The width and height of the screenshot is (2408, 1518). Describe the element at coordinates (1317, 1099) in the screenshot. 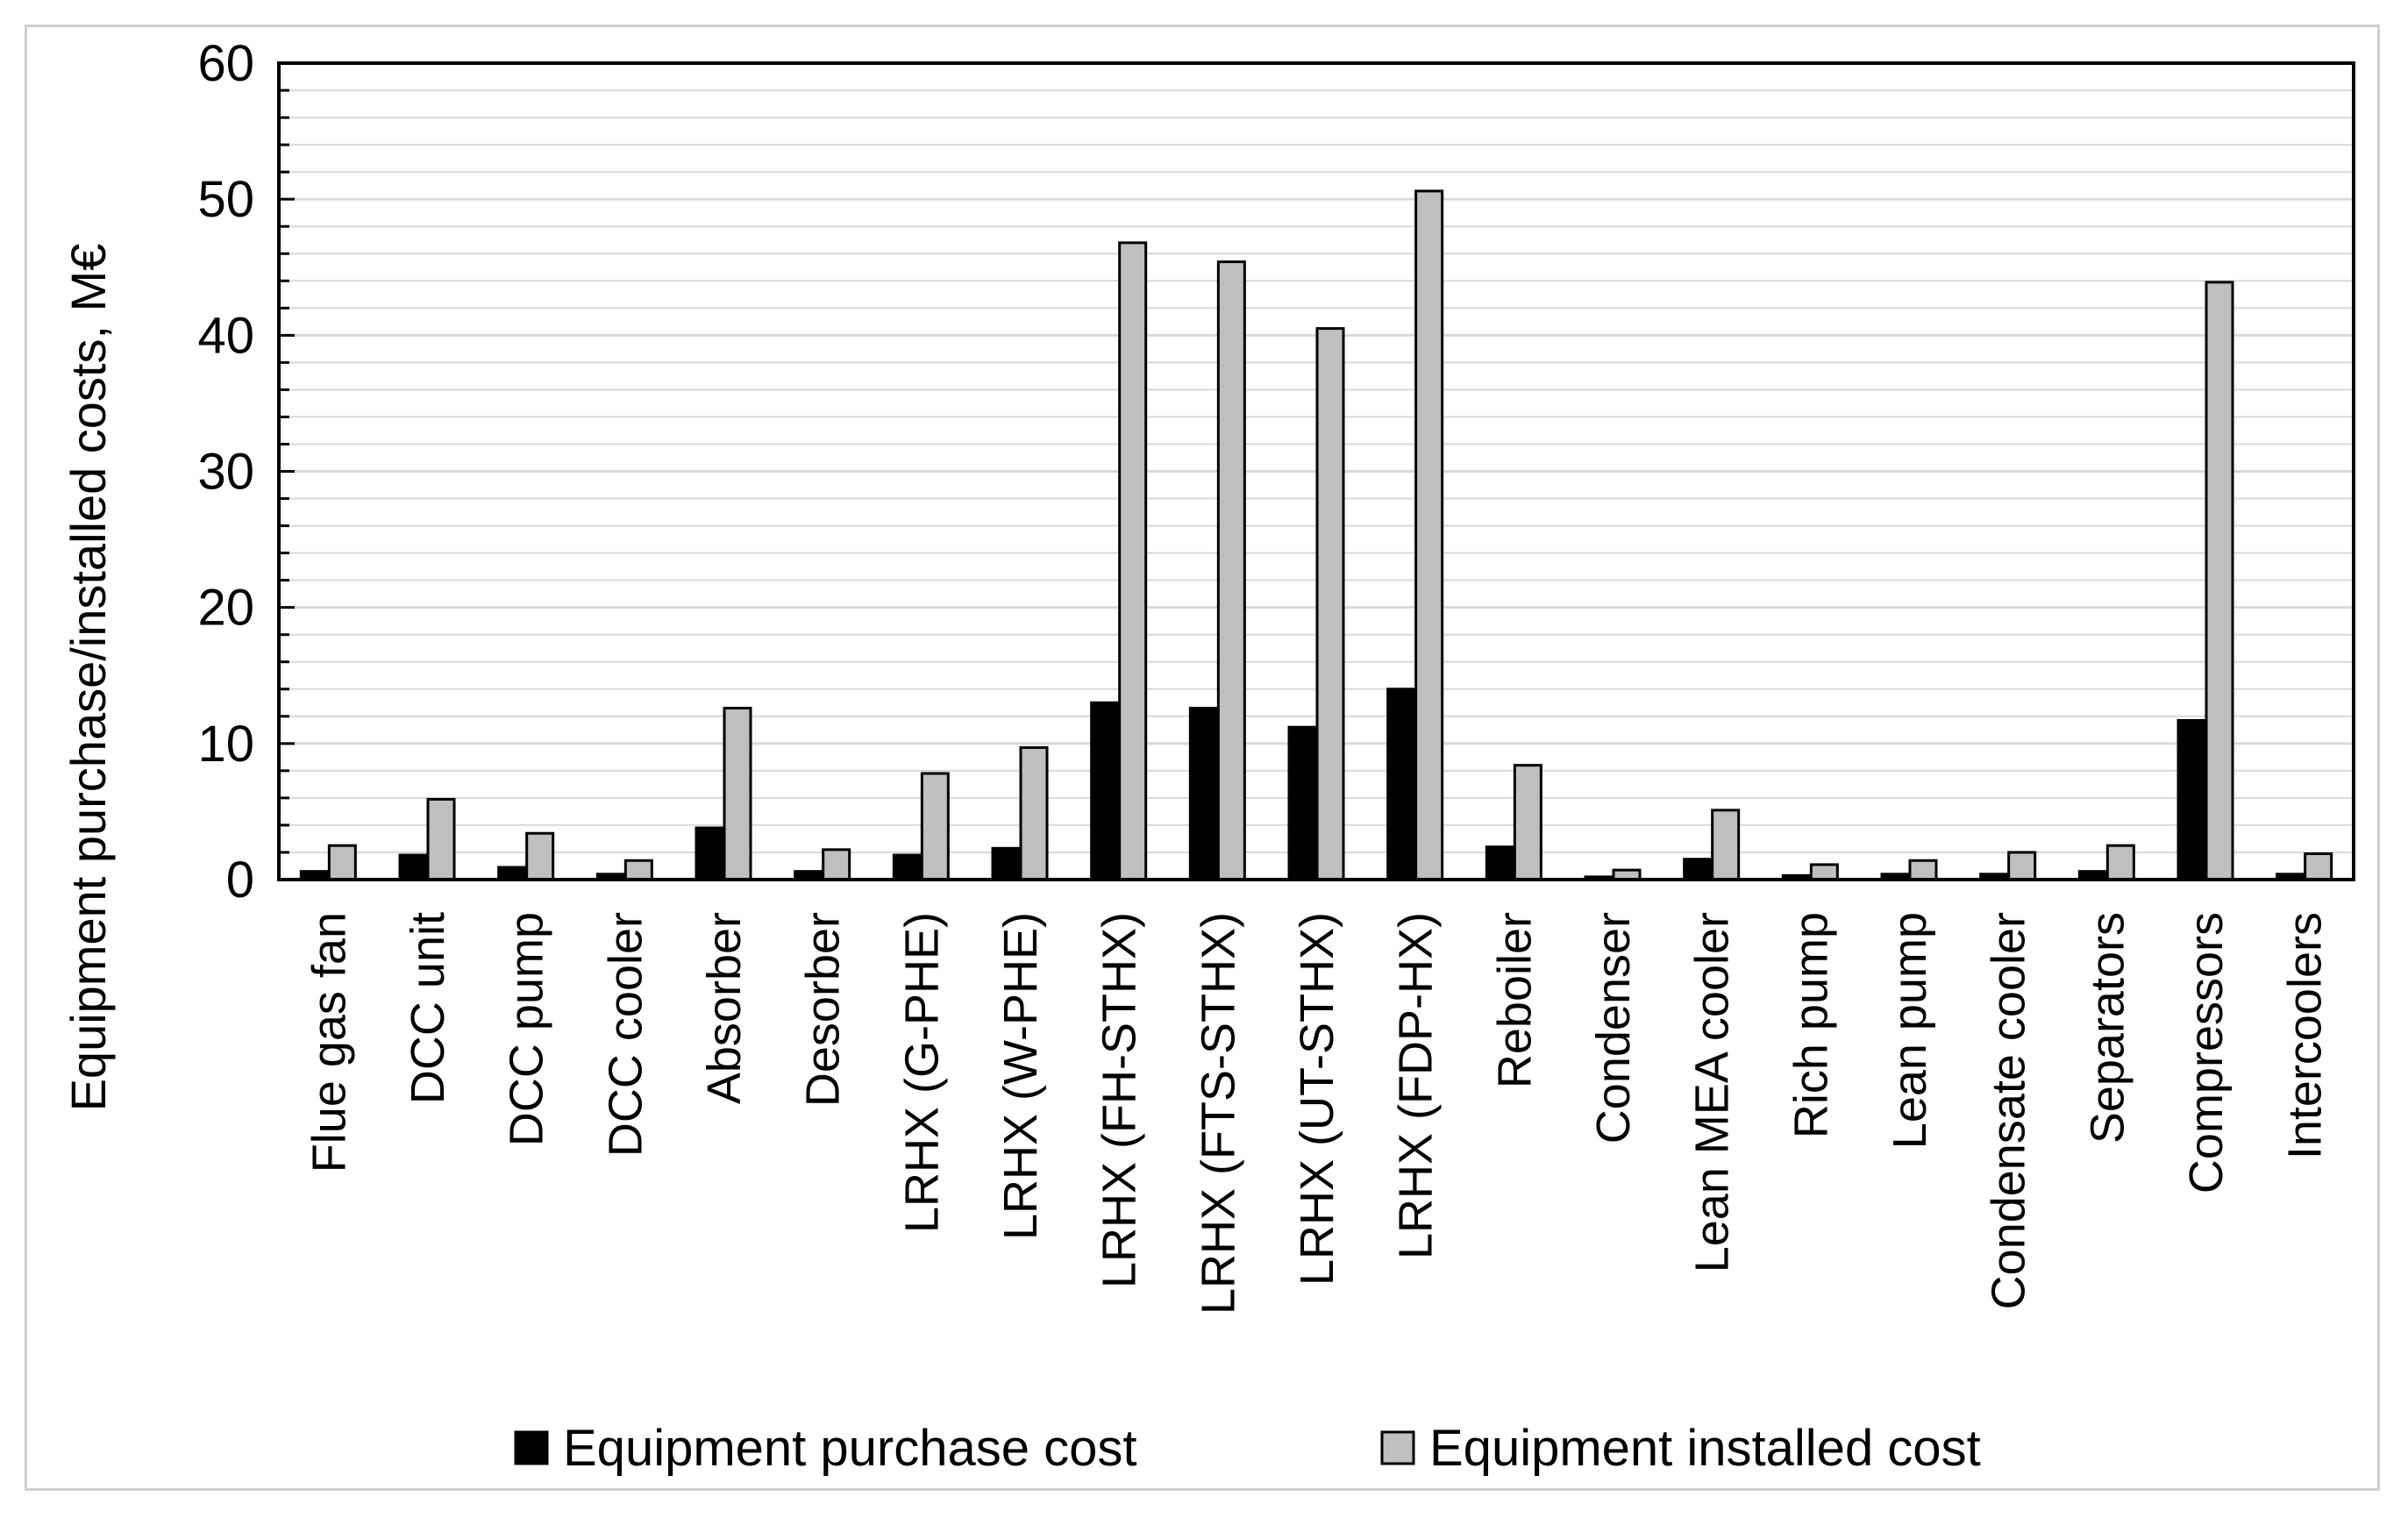

I see `x-category-label: LRHX (UT-STHX)` at that location.